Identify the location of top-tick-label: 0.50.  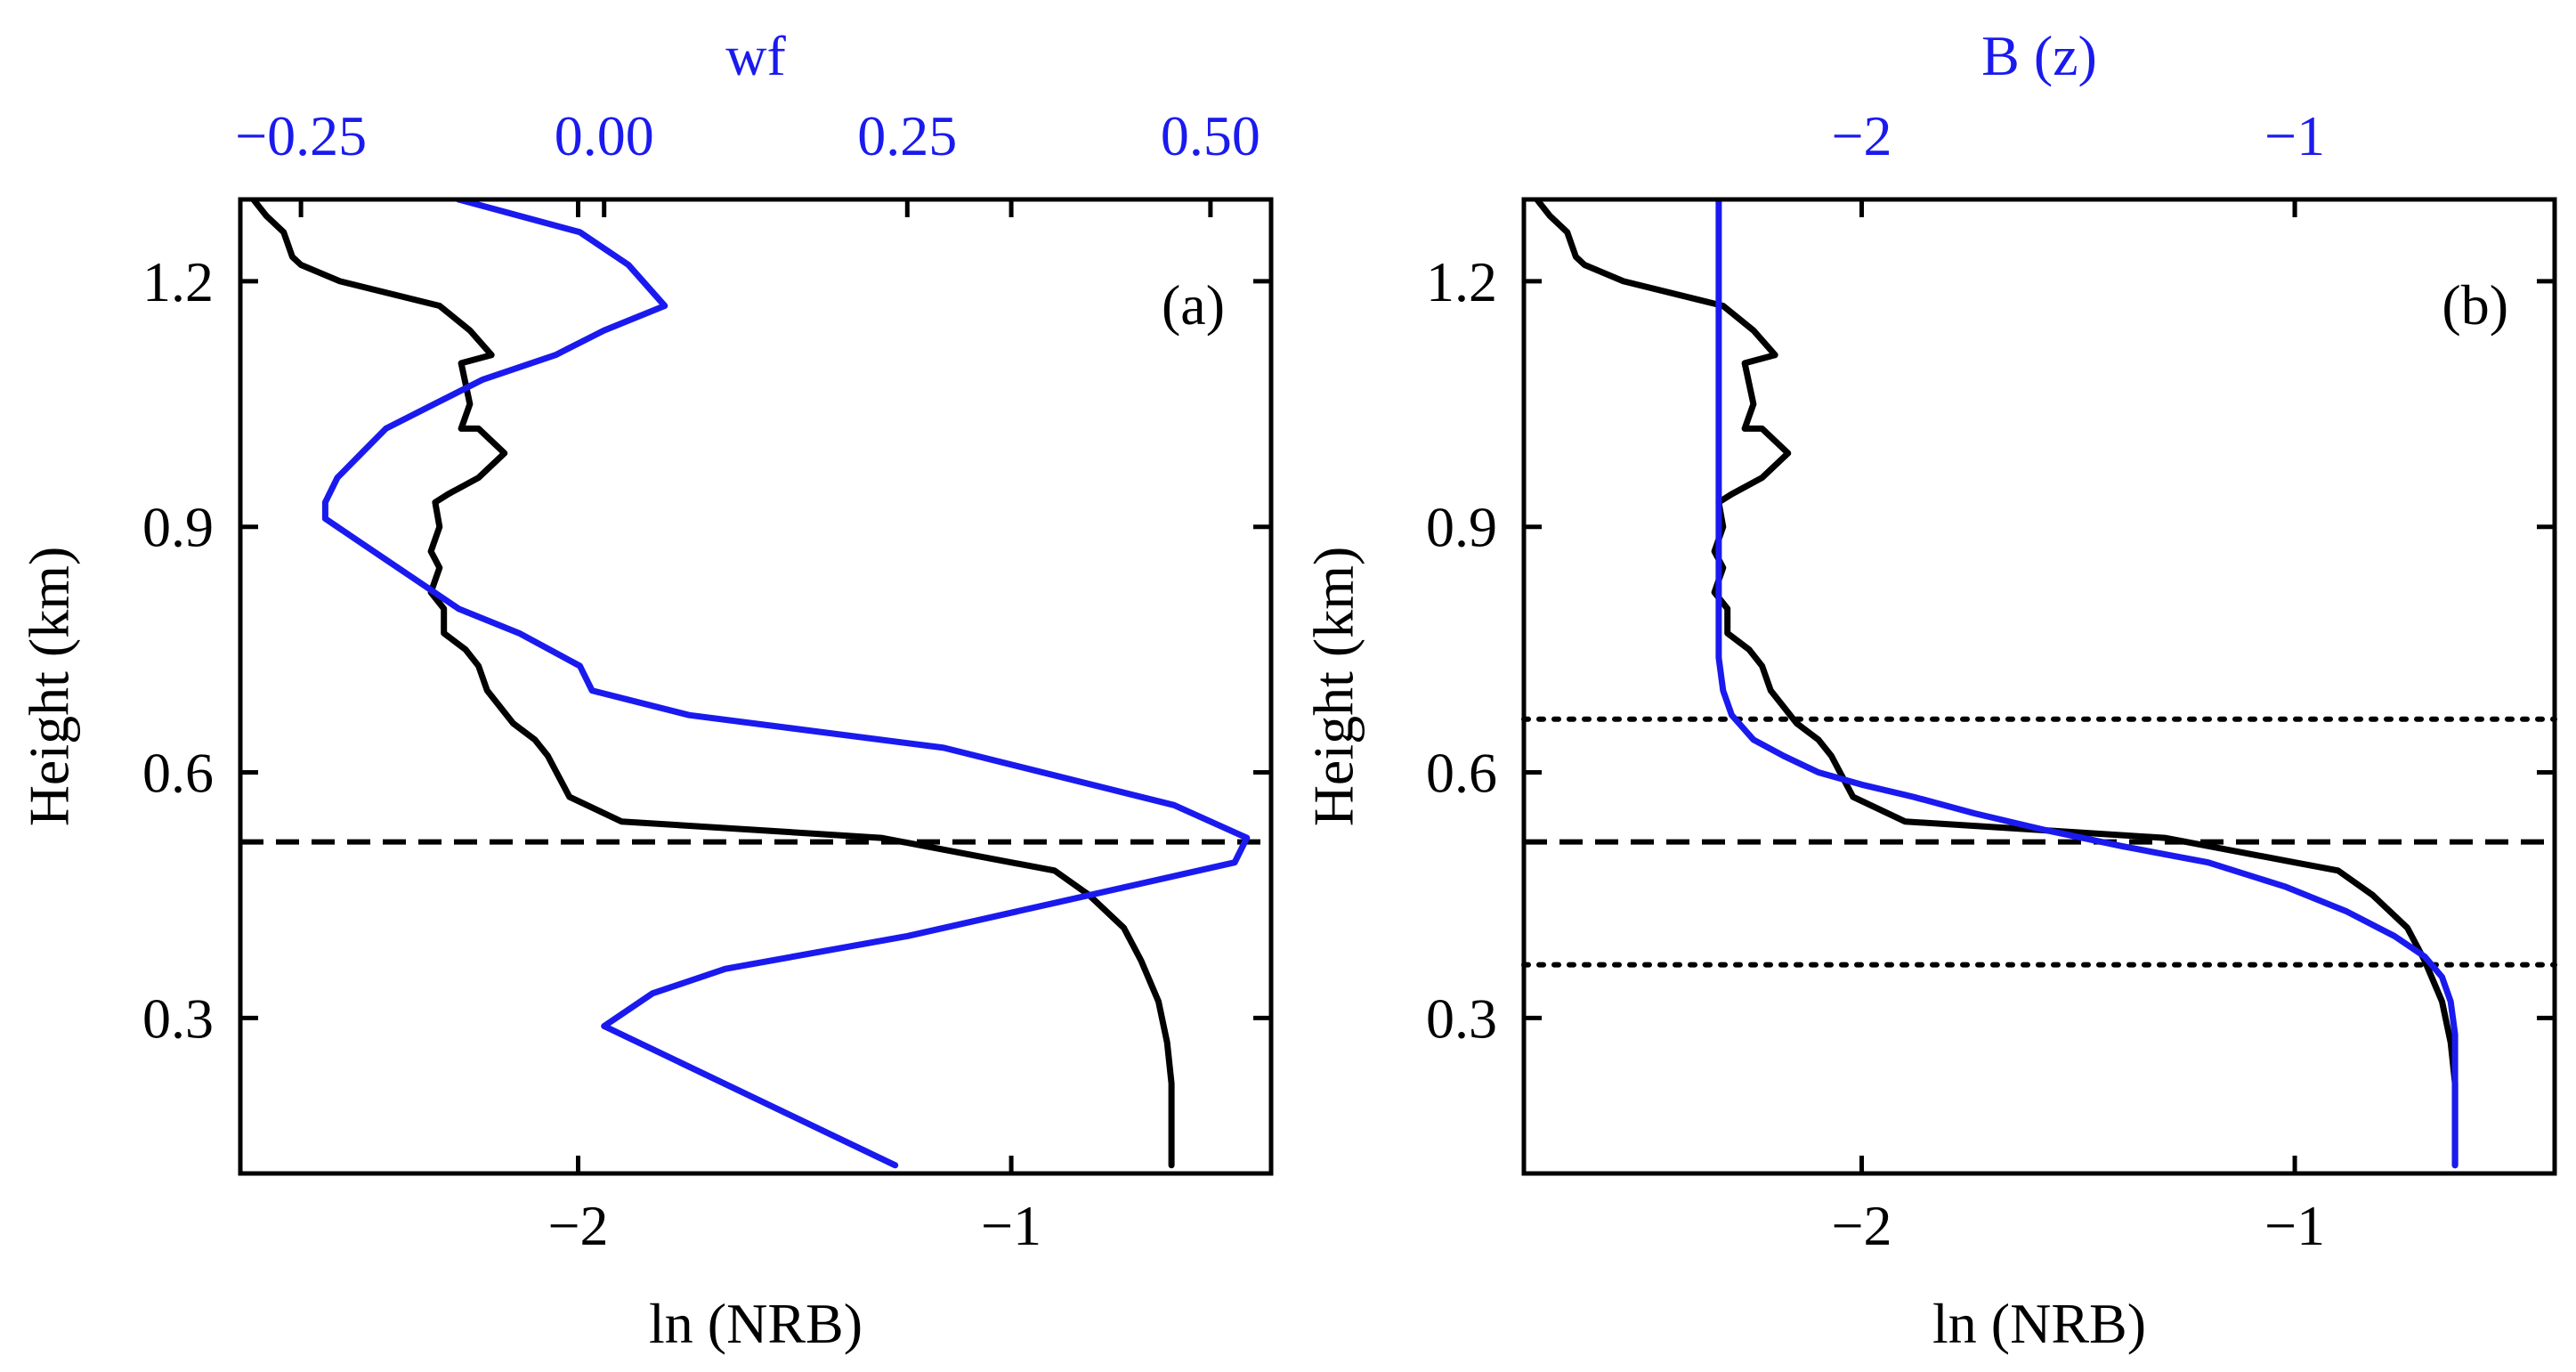
(1211, 135).